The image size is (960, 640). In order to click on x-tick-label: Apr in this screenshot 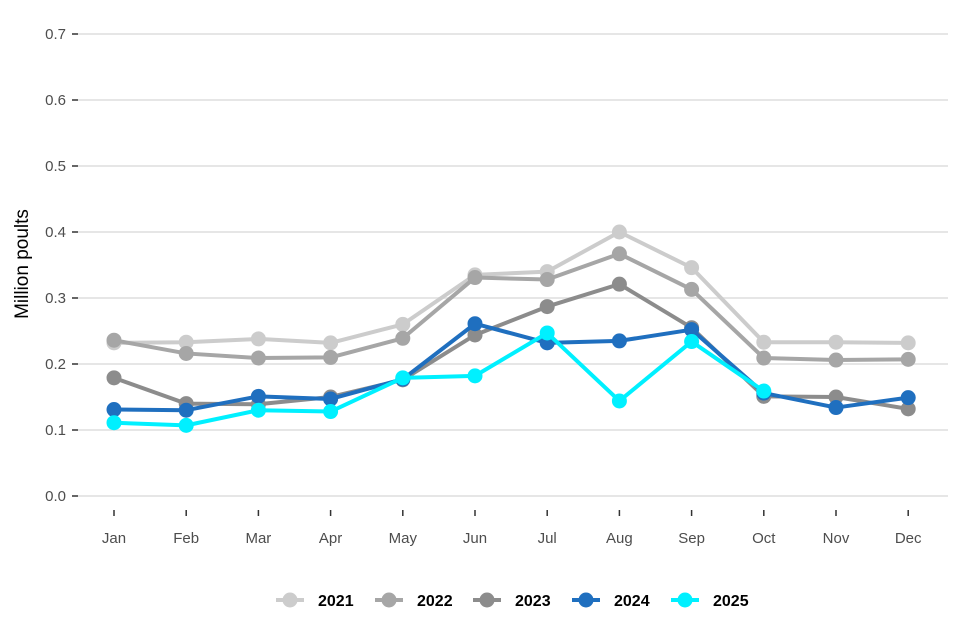, I will do `click(330, 538)`.